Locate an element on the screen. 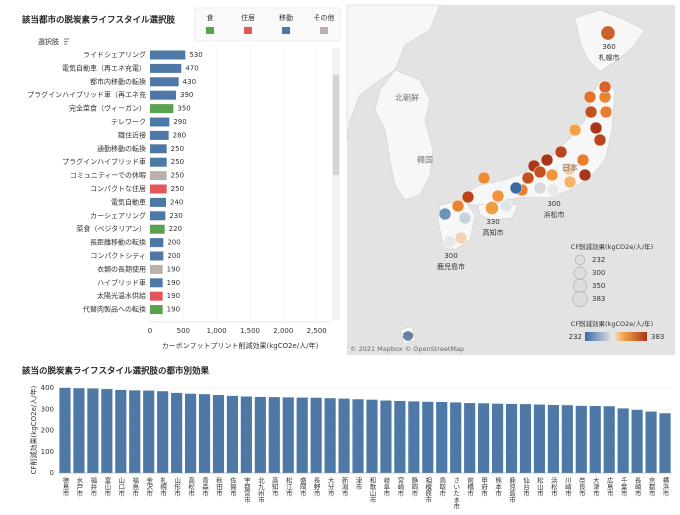 Image resolution: width=680 pixels, height=515 pixels. x-tick-label: 松江市 is located at coordinates (288, 487).